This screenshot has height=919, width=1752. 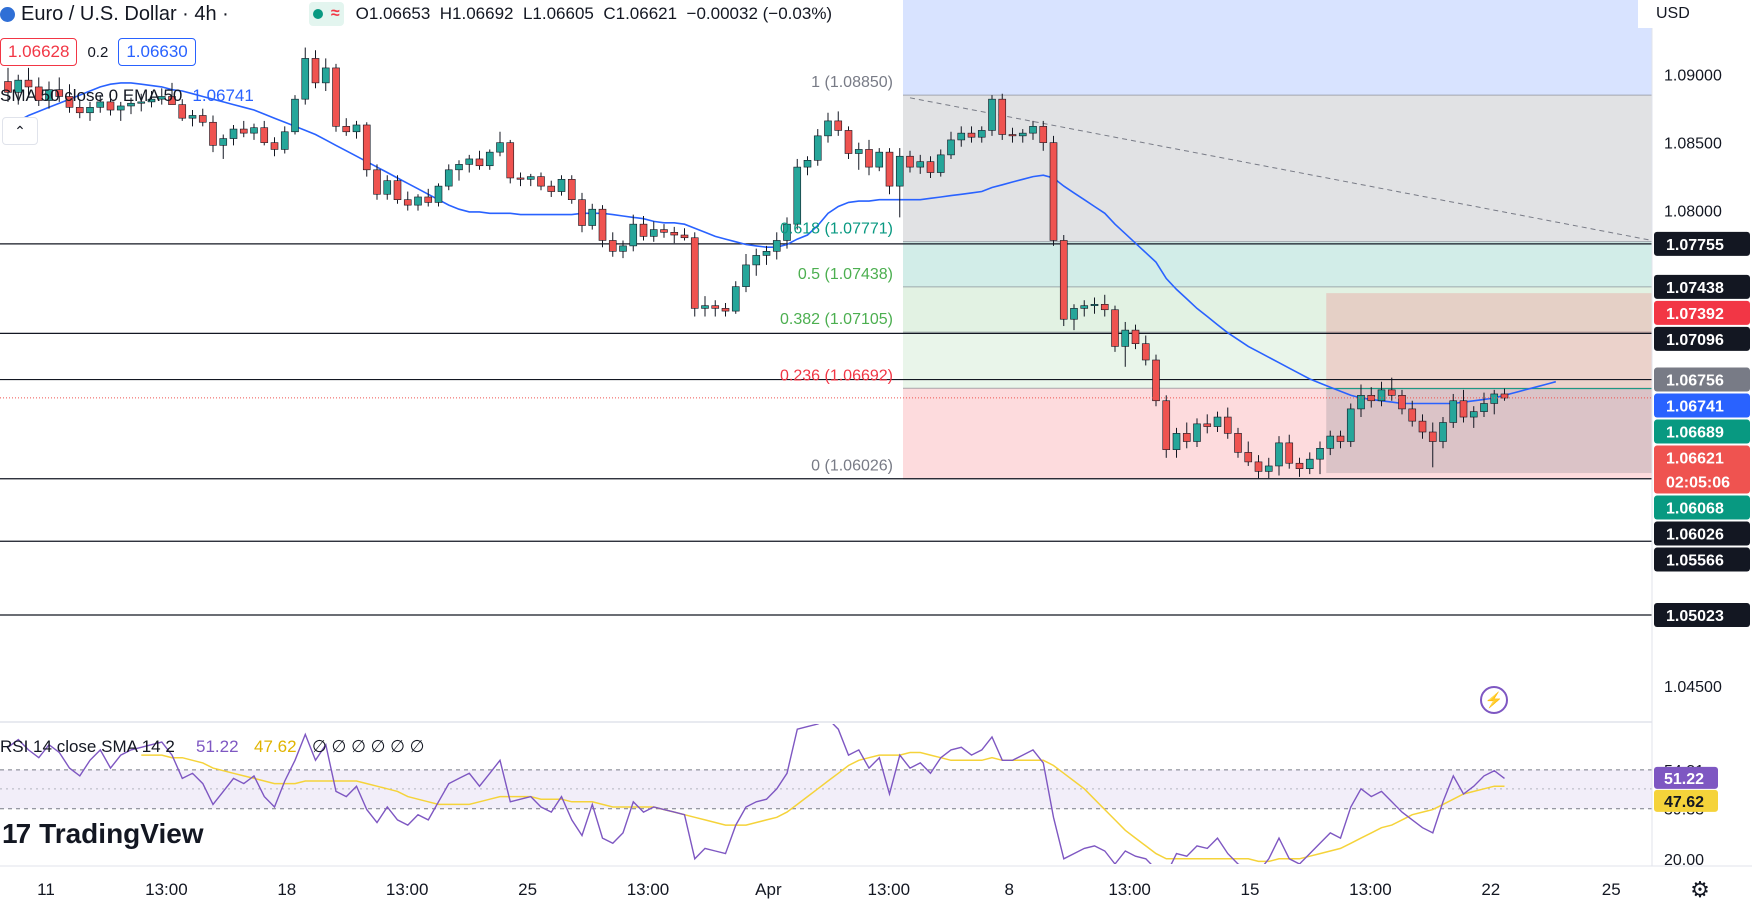 I want to click on sell-button: 1.06628, so click(x=39, y=52).